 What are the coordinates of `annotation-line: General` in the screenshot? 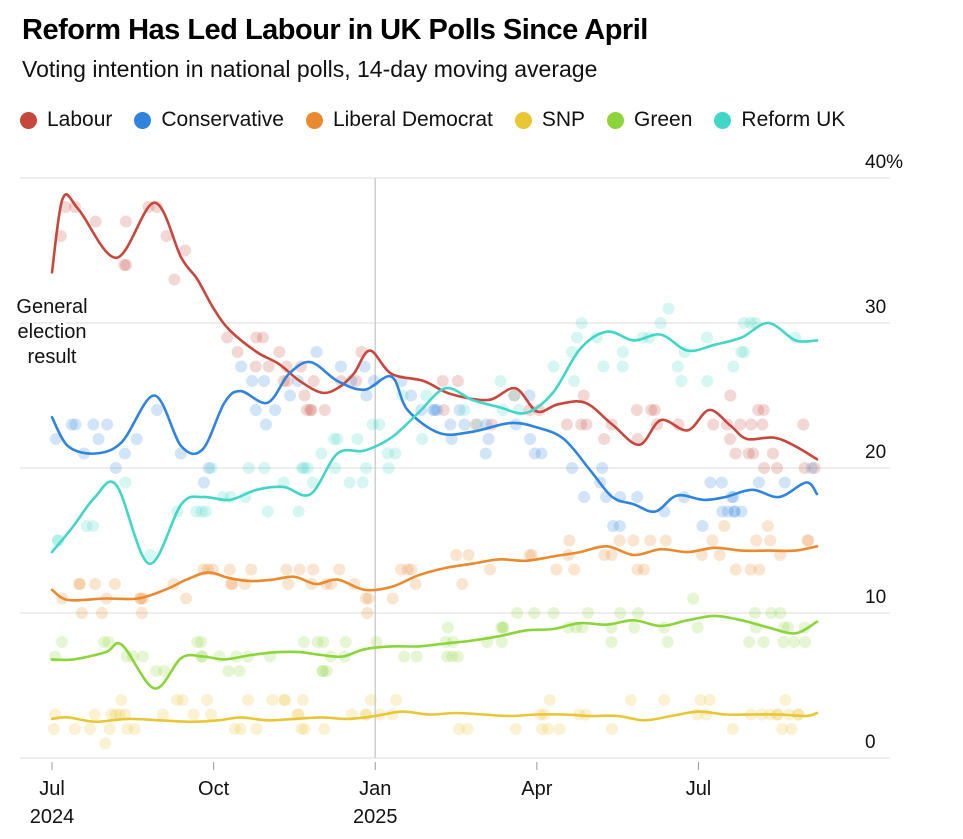 It's located at (51, 307).